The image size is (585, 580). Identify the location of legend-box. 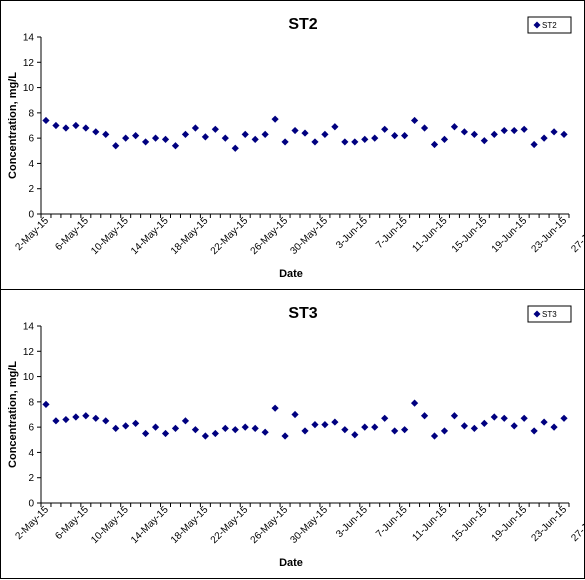
(549, 314).